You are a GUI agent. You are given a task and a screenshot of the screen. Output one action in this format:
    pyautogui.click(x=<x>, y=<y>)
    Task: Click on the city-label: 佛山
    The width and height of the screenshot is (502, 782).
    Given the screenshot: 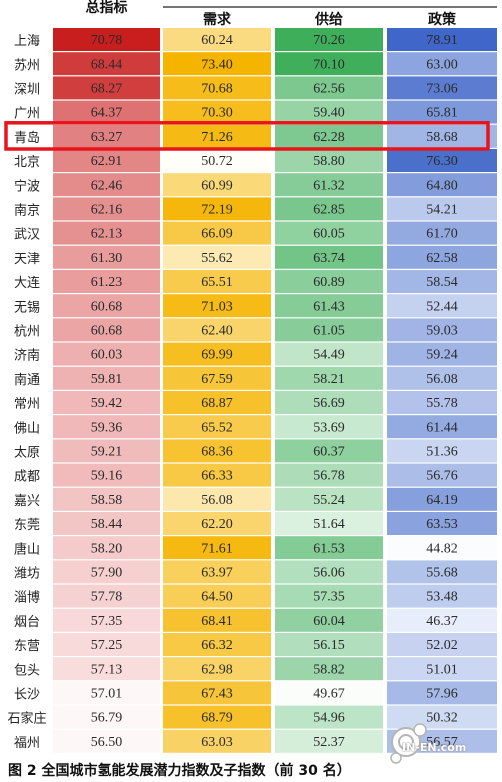 What is the action you would take?
    pyautogui.click(x=27, y=428)
    